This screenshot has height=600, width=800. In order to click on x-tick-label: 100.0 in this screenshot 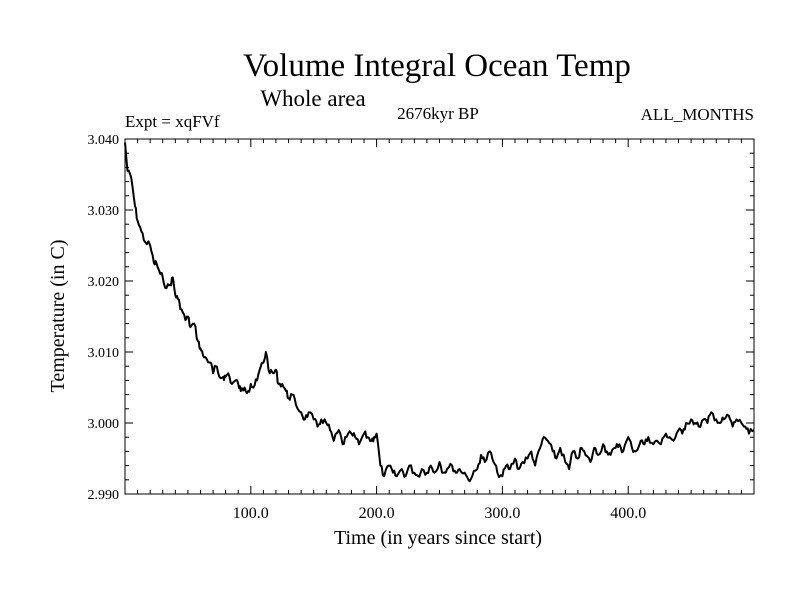, I will do `click(251, 513)`.